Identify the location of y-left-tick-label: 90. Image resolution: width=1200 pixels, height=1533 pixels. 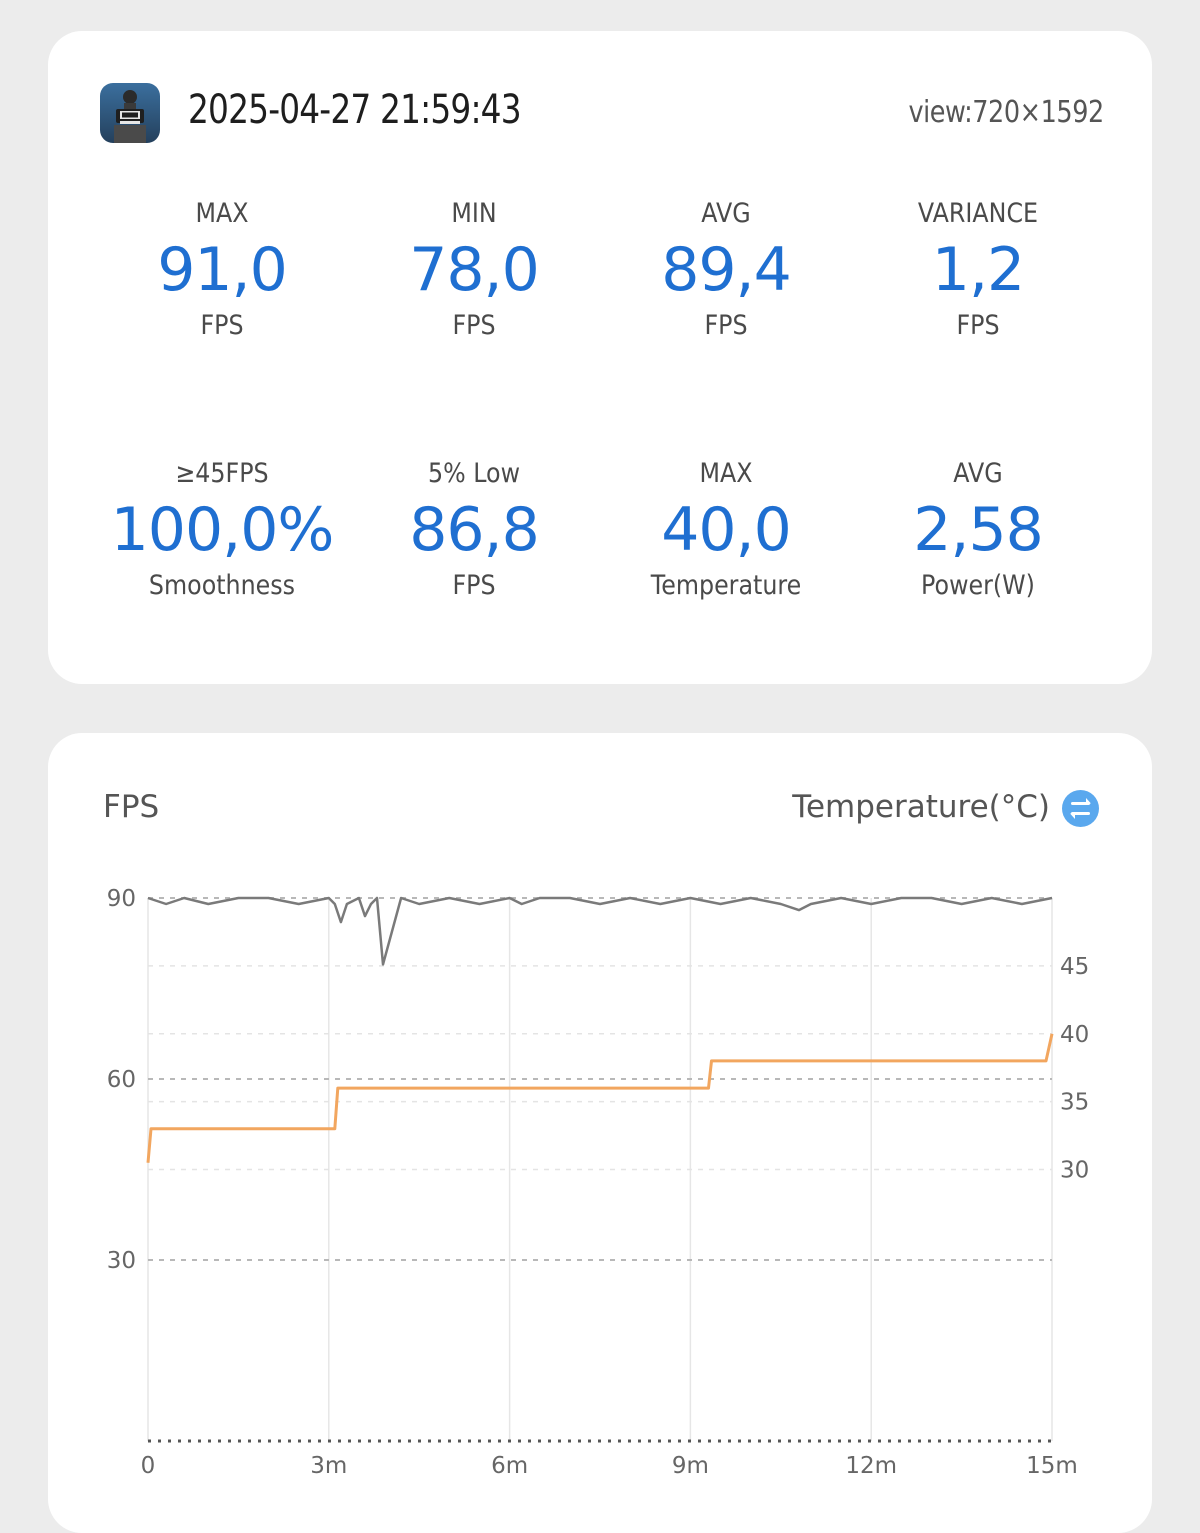
(121, 899).